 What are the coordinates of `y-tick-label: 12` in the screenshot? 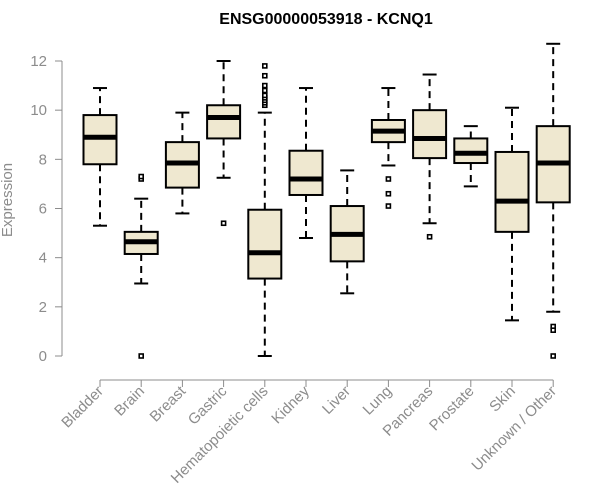 It's located at (38, 61).